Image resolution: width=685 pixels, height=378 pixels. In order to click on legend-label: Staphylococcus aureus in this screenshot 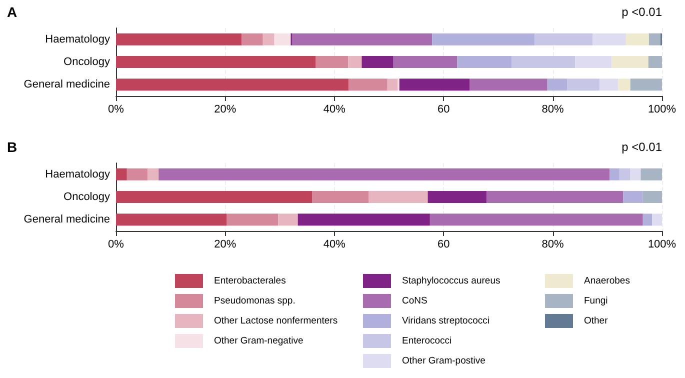, I will do `click(451, 281)`.